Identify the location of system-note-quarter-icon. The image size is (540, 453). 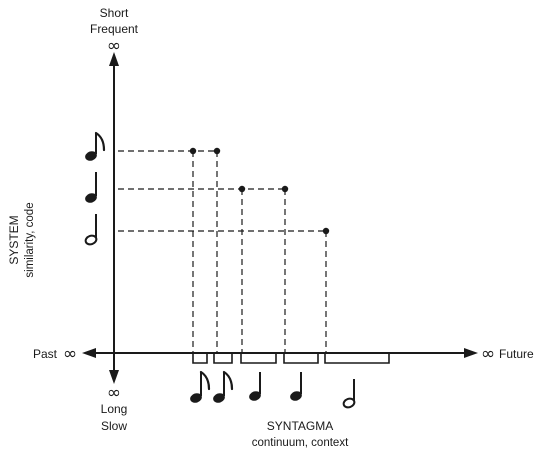
(91, 187).